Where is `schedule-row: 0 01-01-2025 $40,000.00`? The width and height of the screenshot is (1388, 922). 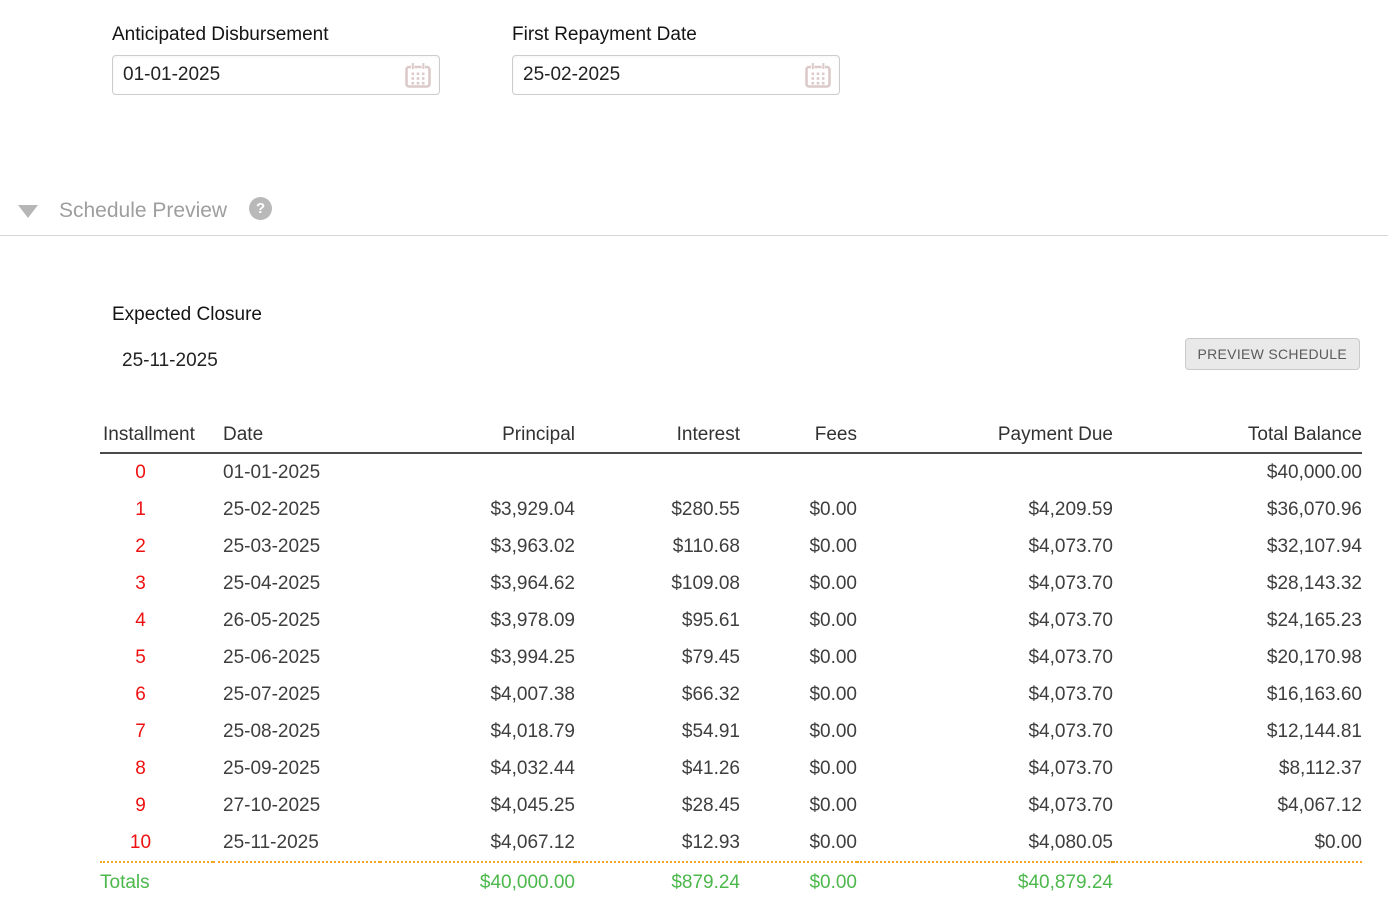 schedule-row: 0 01-01-2025 $40,000.00 is located at coordinates (731, 472).